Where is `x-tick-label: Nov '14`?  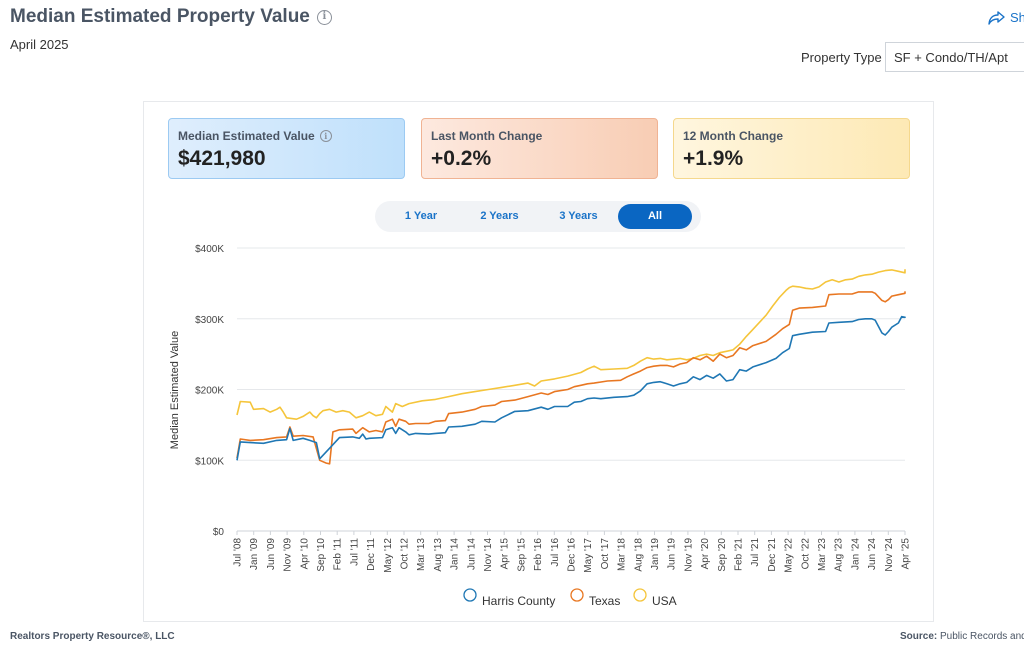 x-tick-label: Nov '14 is located at coordinates (488, 555).